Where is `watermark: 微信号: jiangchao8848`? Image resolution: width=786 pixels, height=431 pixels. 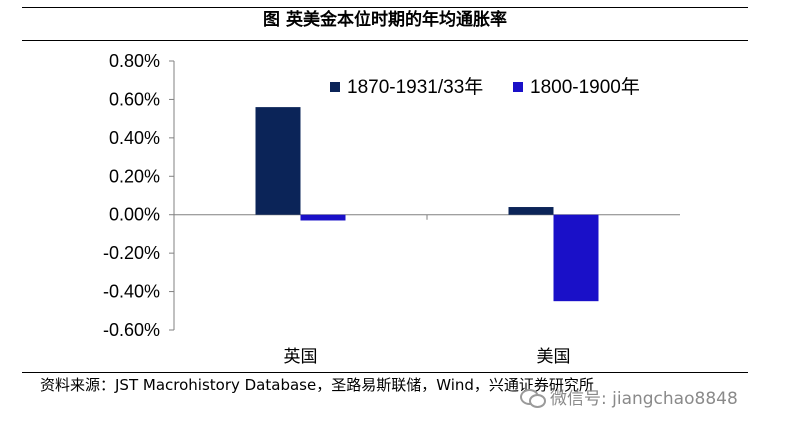
watermark: 微信号: jiangchao8848 is located at coordinates (629, 396).